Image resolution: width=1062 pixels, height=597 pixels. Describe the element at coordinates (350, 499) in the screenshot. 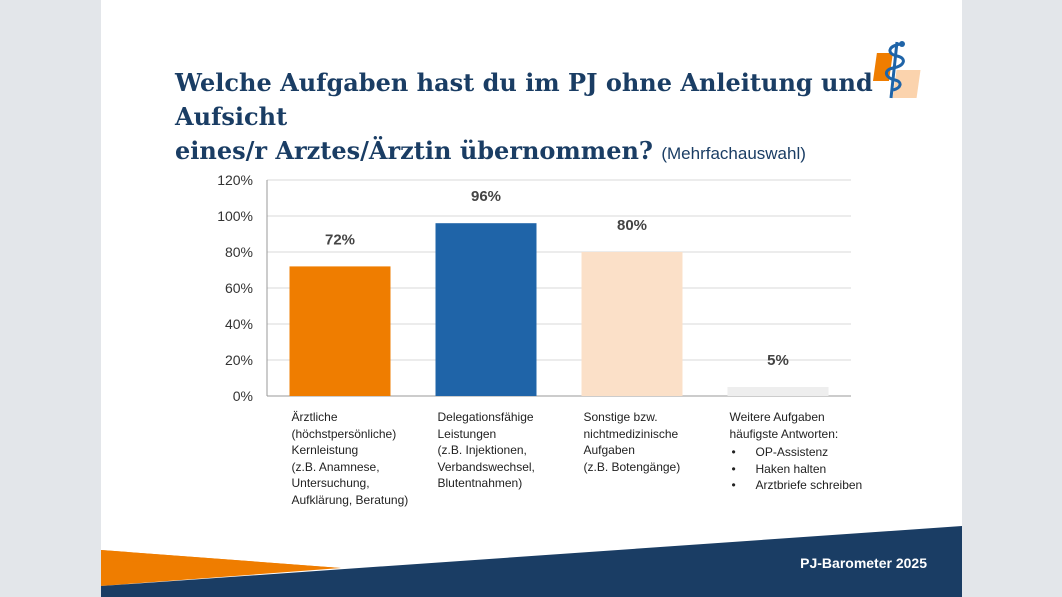

I see `category-label-line: Aufklärung, Beratung)` at that location.